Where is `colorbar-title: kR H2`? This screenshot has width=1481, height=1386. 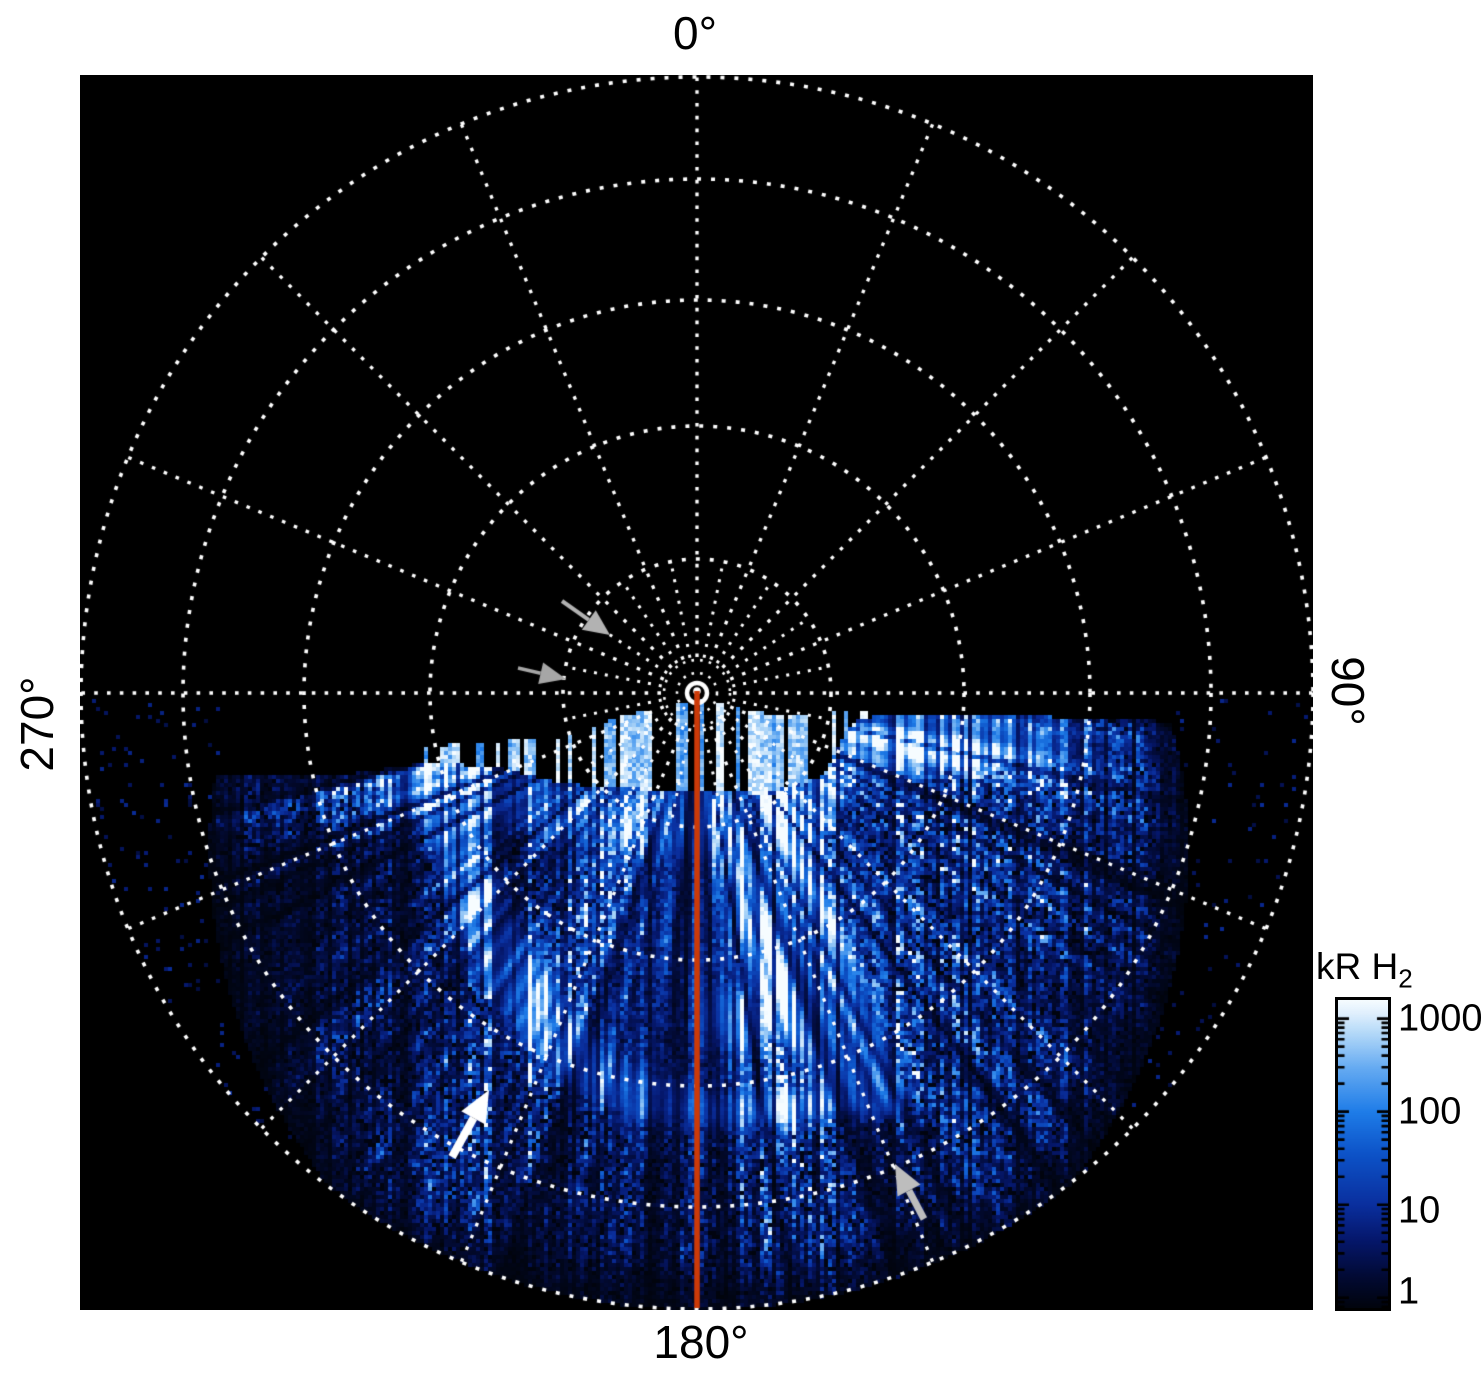 colorbar-title: kR H2 is located at coordinates (1364, 970).